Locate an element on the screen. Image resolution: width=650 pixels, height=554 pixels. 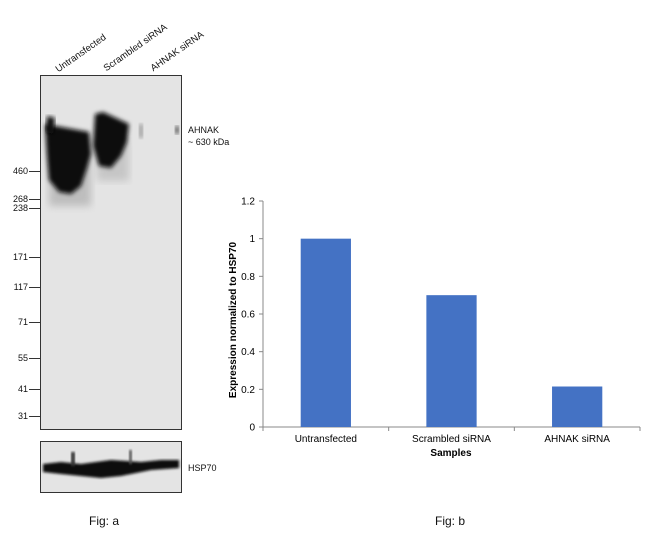
y-tick-label: 0 is located at coordinates (252, 428).